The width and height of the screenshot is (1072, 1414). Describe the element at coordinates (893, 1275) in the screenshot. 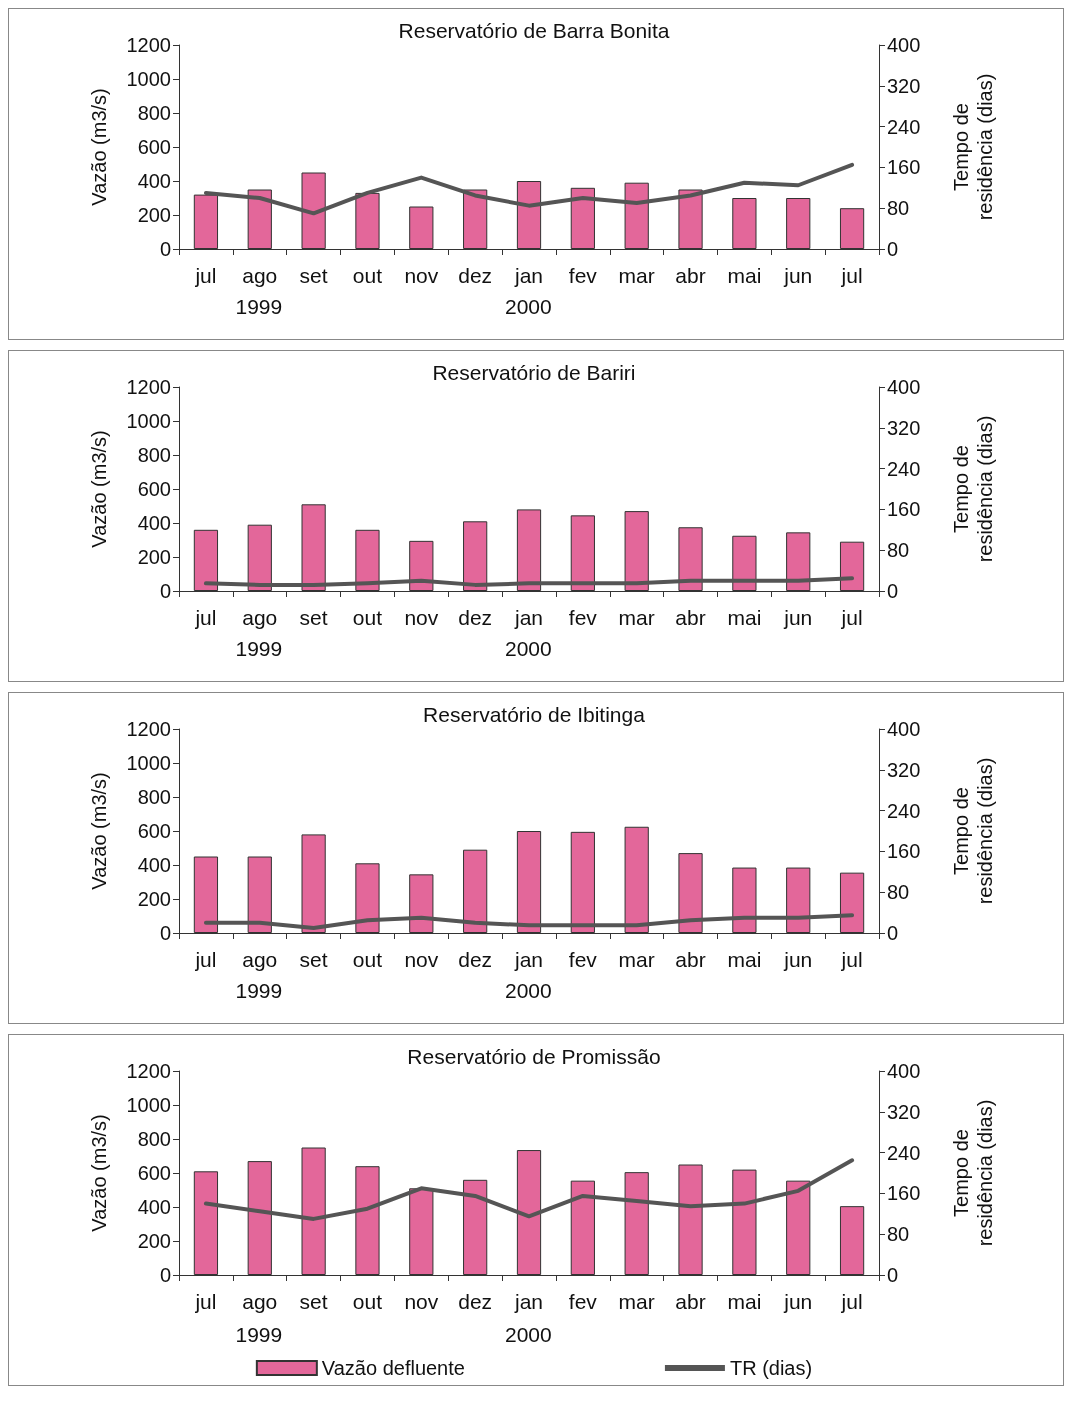

I see `y2-tick-label: 0` at that location.